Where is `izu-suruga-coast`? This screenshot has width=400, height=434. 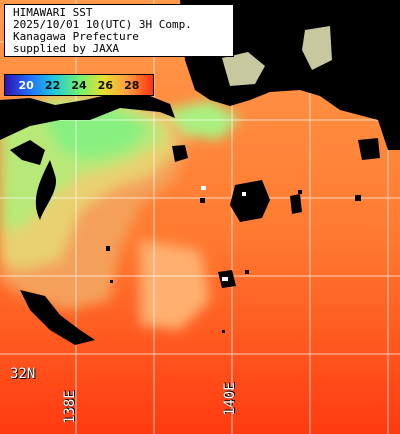 izu-suruga-coast is located at coordinates (87, 116).